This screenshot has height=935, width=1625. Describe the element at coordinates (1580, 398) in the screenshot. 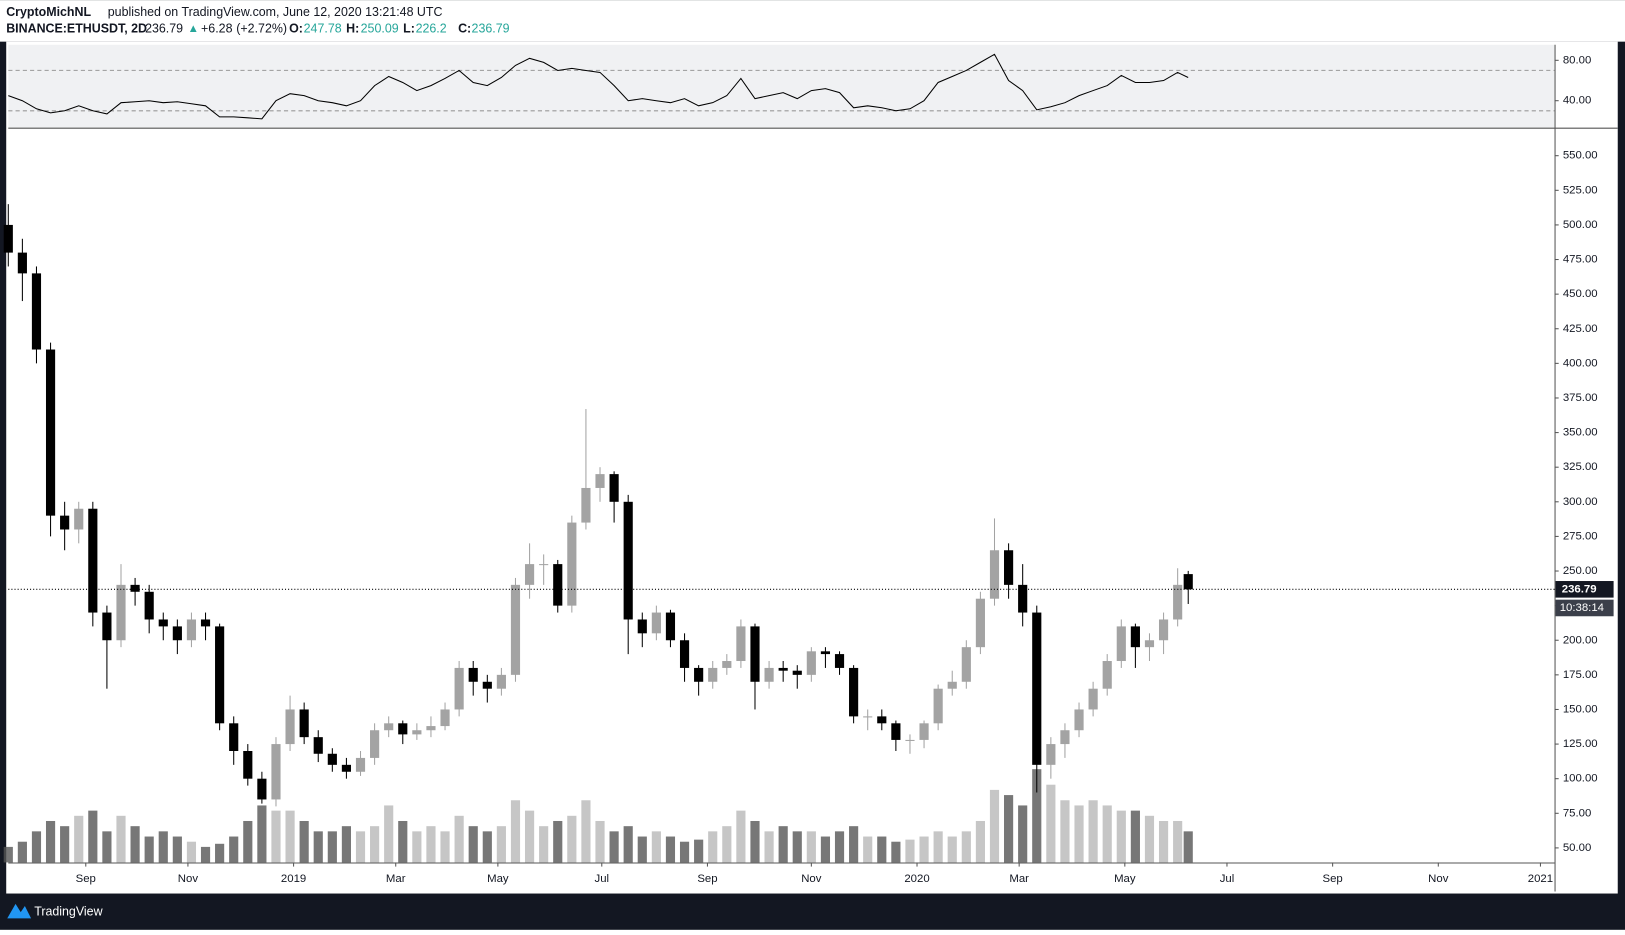

I see `y-tick-label: 375.00` at that location.